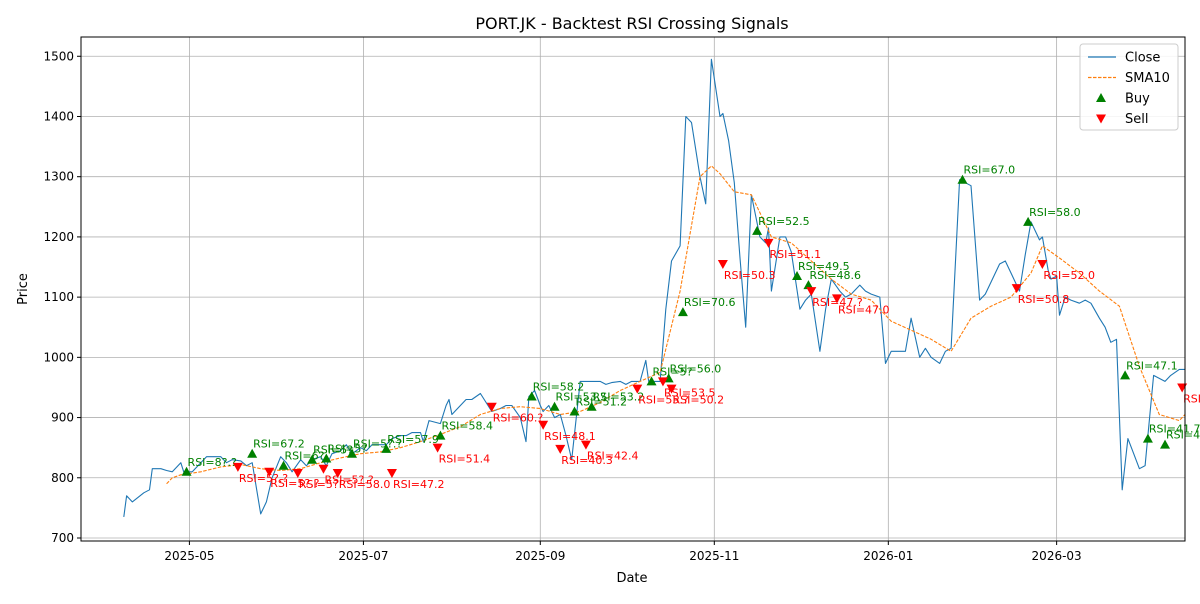  What do you see at coordinates (1191, 398) in the screenshot?
I see `sell-label: RSI=44.5` at bounding box center [1191, 398].